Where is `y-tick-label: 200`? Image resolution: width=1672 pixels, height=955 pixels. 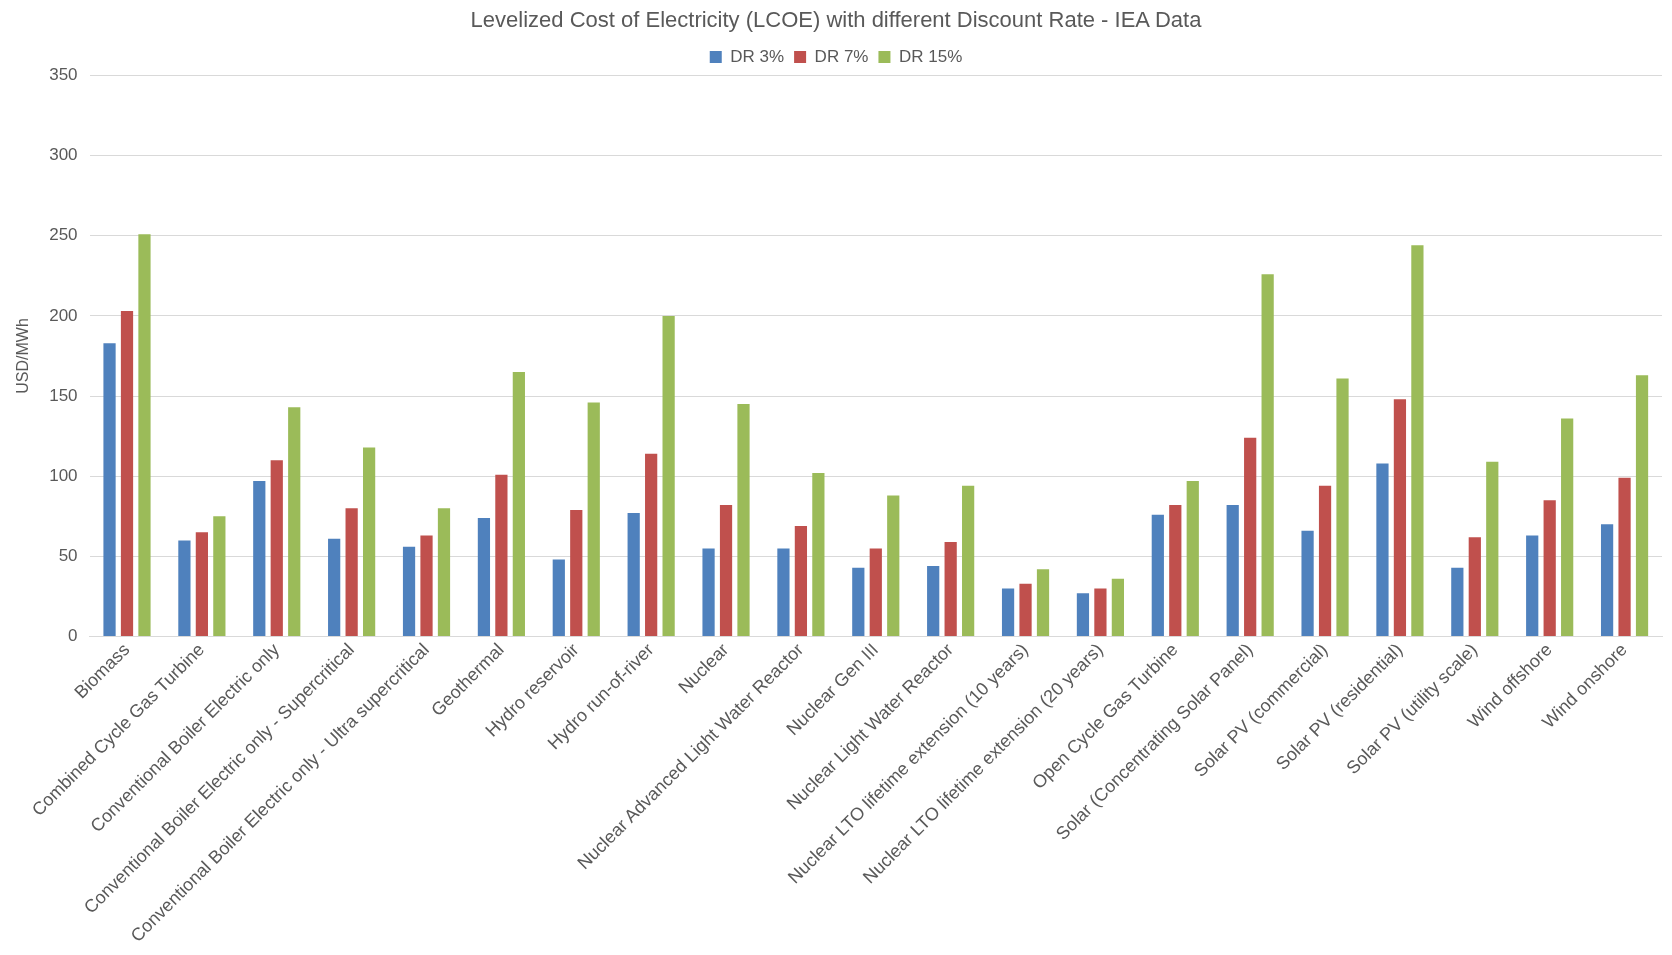
y-tick-label: 200 is located at coordinates (63, 315).